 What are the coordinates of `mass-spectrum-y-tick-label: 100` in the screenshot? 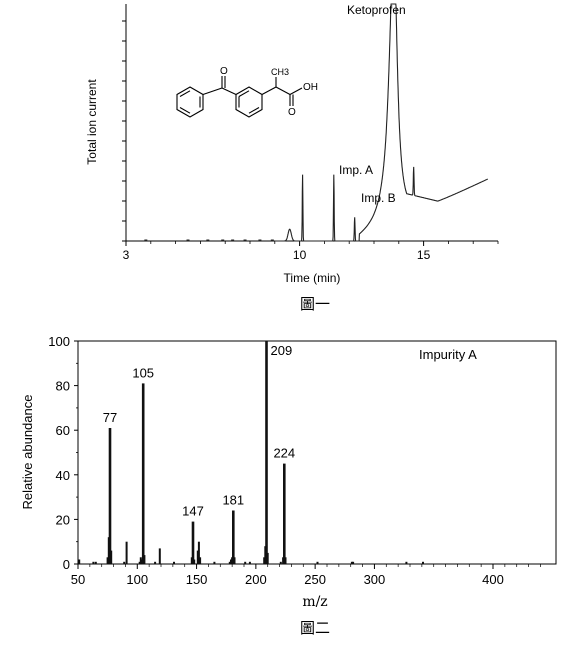 It's located at (59, 341).